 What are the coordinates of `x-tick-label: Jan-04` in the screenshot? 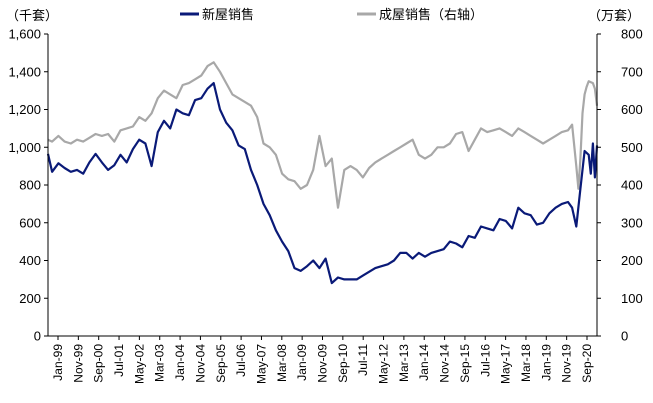 It's located at (180, 362).